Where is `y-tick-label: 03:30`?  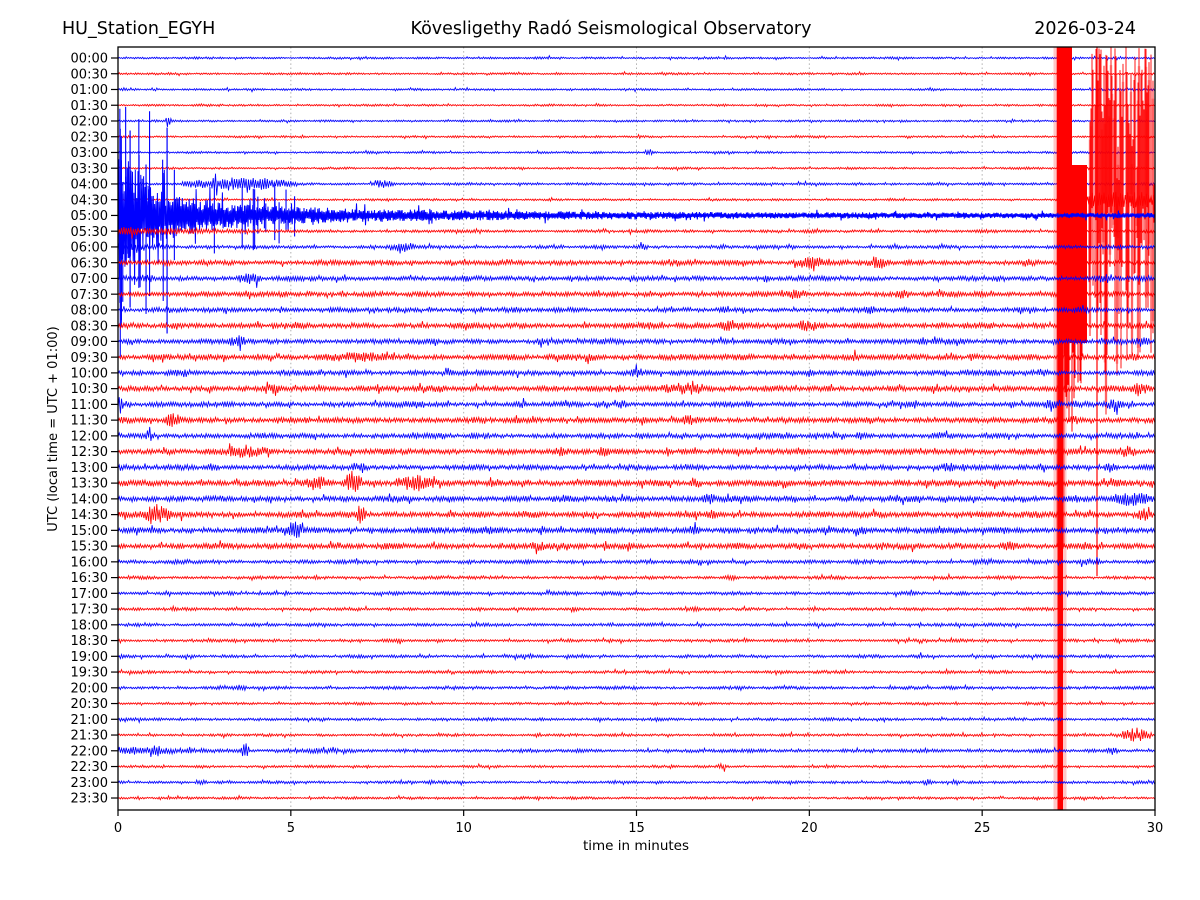 y-tick-label: 03:30 is located at coordinates (89, 169).